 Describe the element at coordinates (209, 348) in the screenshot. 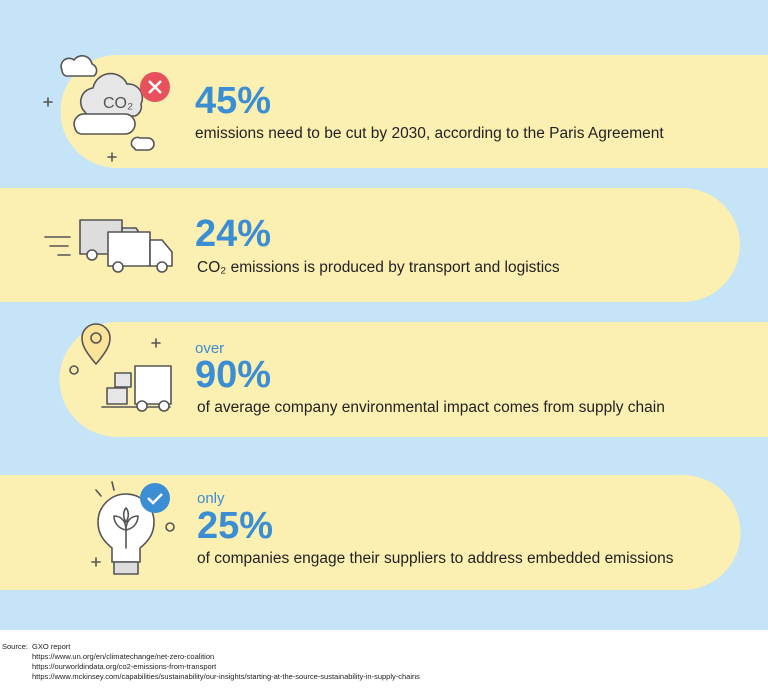

I see `stat-prefix: over` at that location.